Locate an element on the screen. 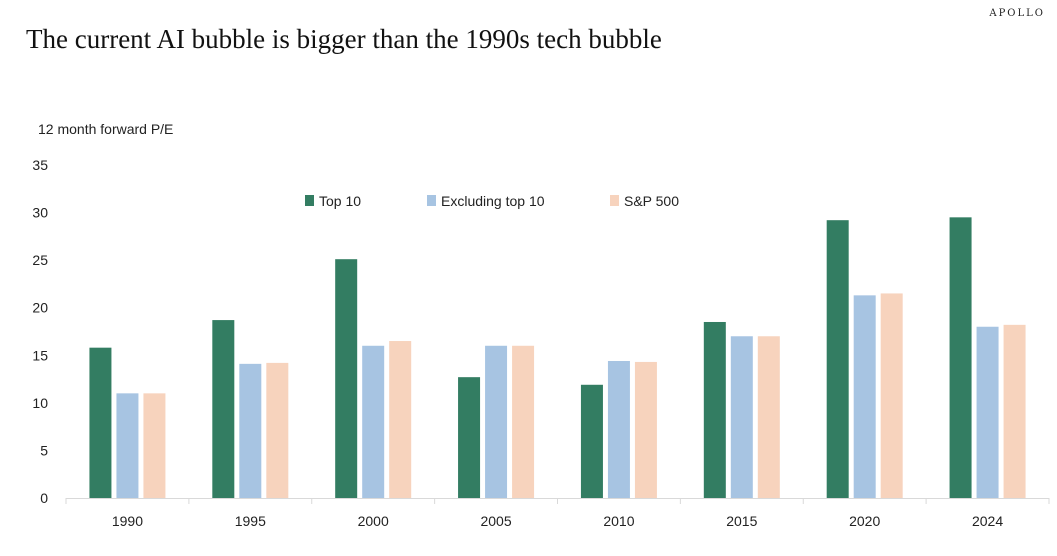 The image size is (1057, 556). x-tick-label: 2010 is located at coordinates (618, 521).